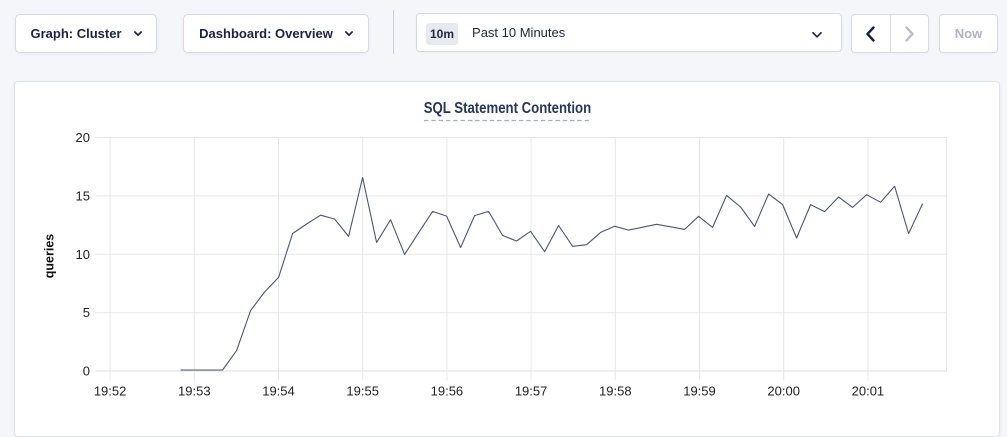 The width and height of the screenshot is (1007, 437). I want to click on svg-text: 20, so click(83, 137).